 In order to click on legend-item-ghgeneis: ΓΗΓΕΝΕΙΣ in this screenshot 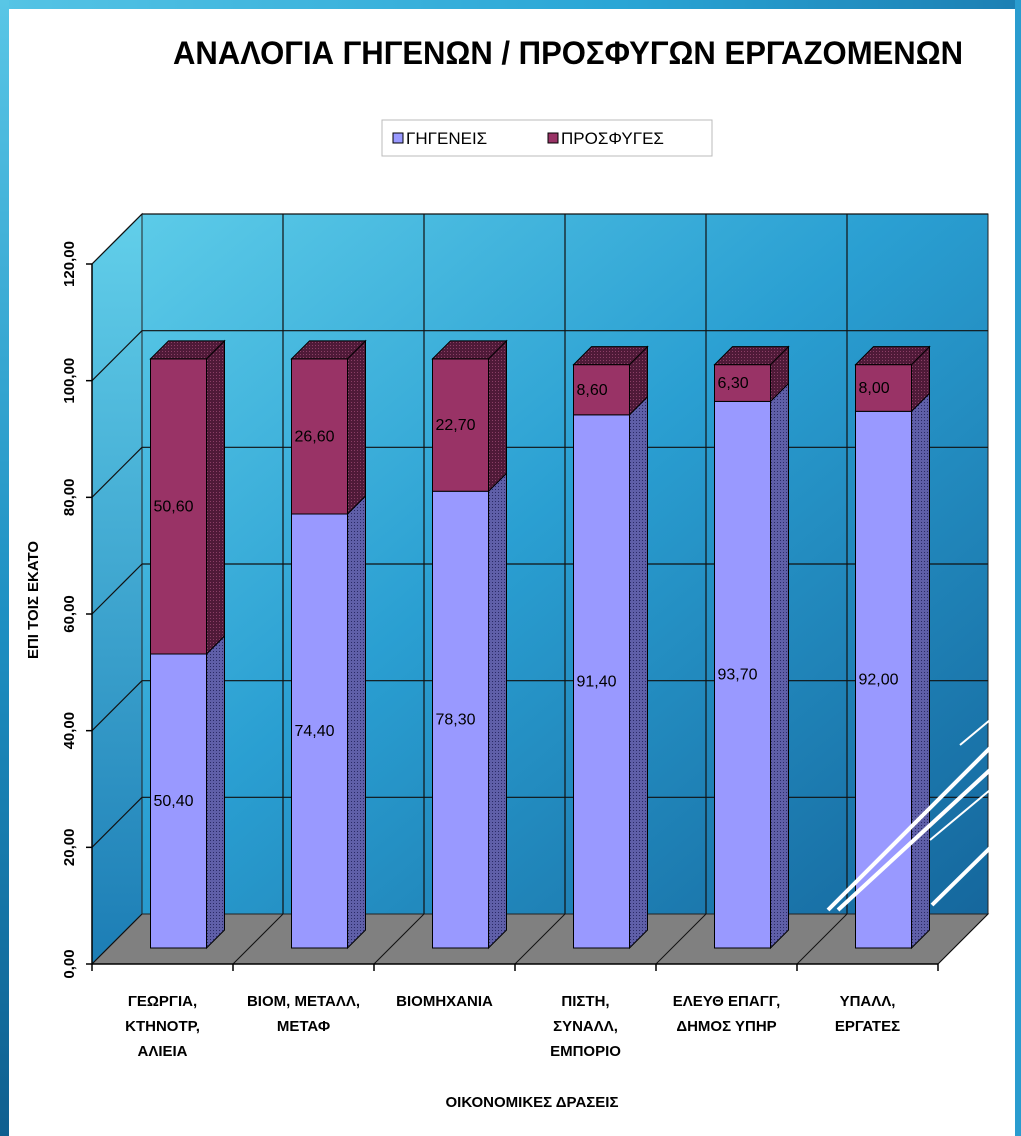, I will do `click(439, 138)`.